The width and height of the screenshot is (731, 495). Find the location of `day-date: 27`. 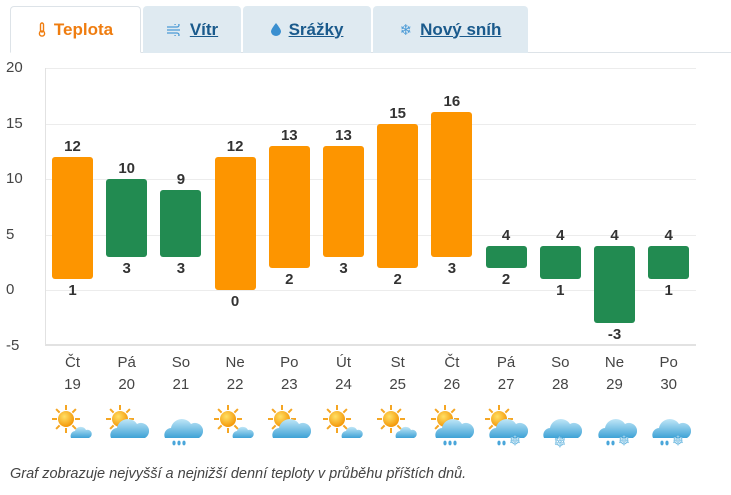

day-date: 27 is located at coordinates (506, 384).